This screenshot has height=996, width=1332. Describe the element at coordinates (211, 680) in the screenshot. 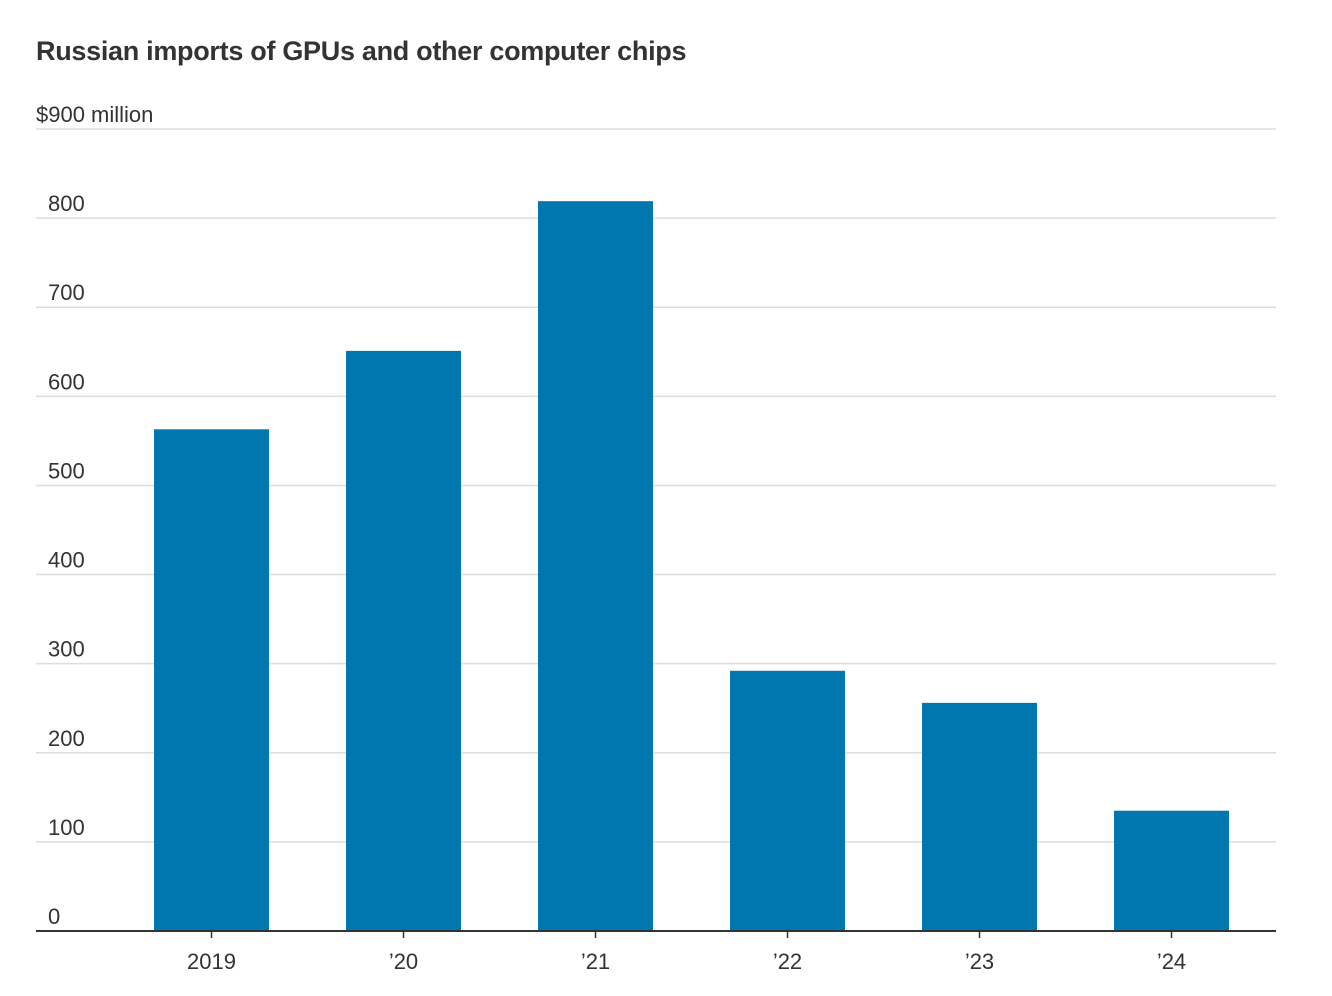

I see `bar-2019` at that location.